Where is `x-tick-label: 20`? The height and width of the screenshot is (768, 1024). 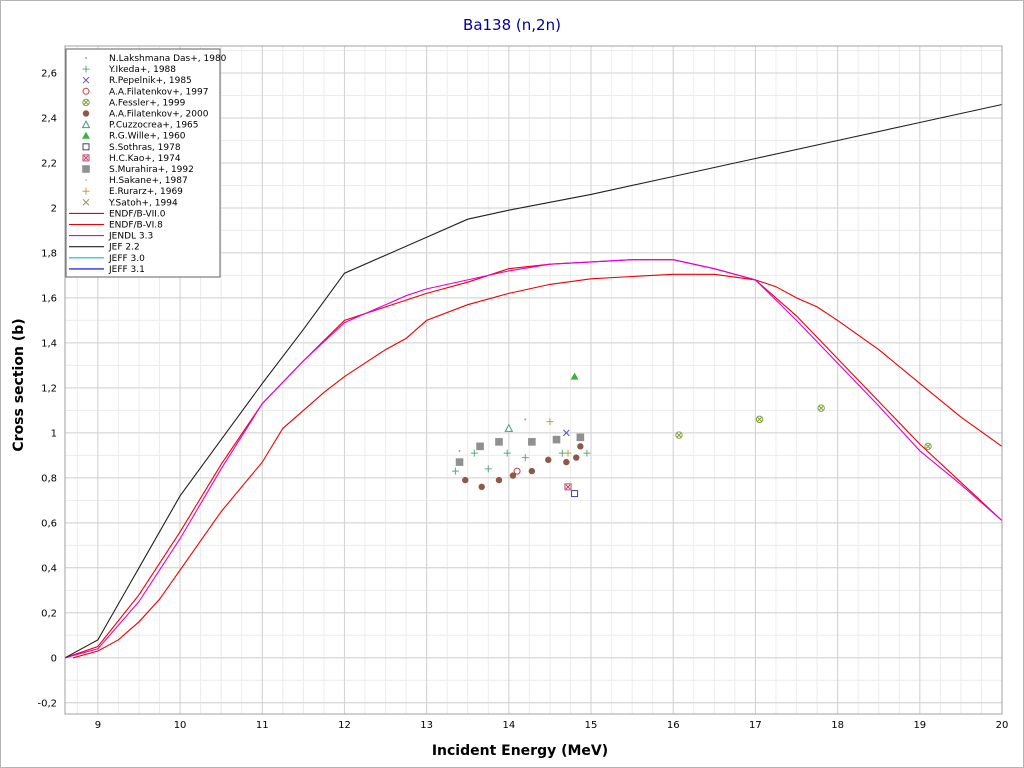 x-tick-label: 20 is located at coordinates (1002, 725).